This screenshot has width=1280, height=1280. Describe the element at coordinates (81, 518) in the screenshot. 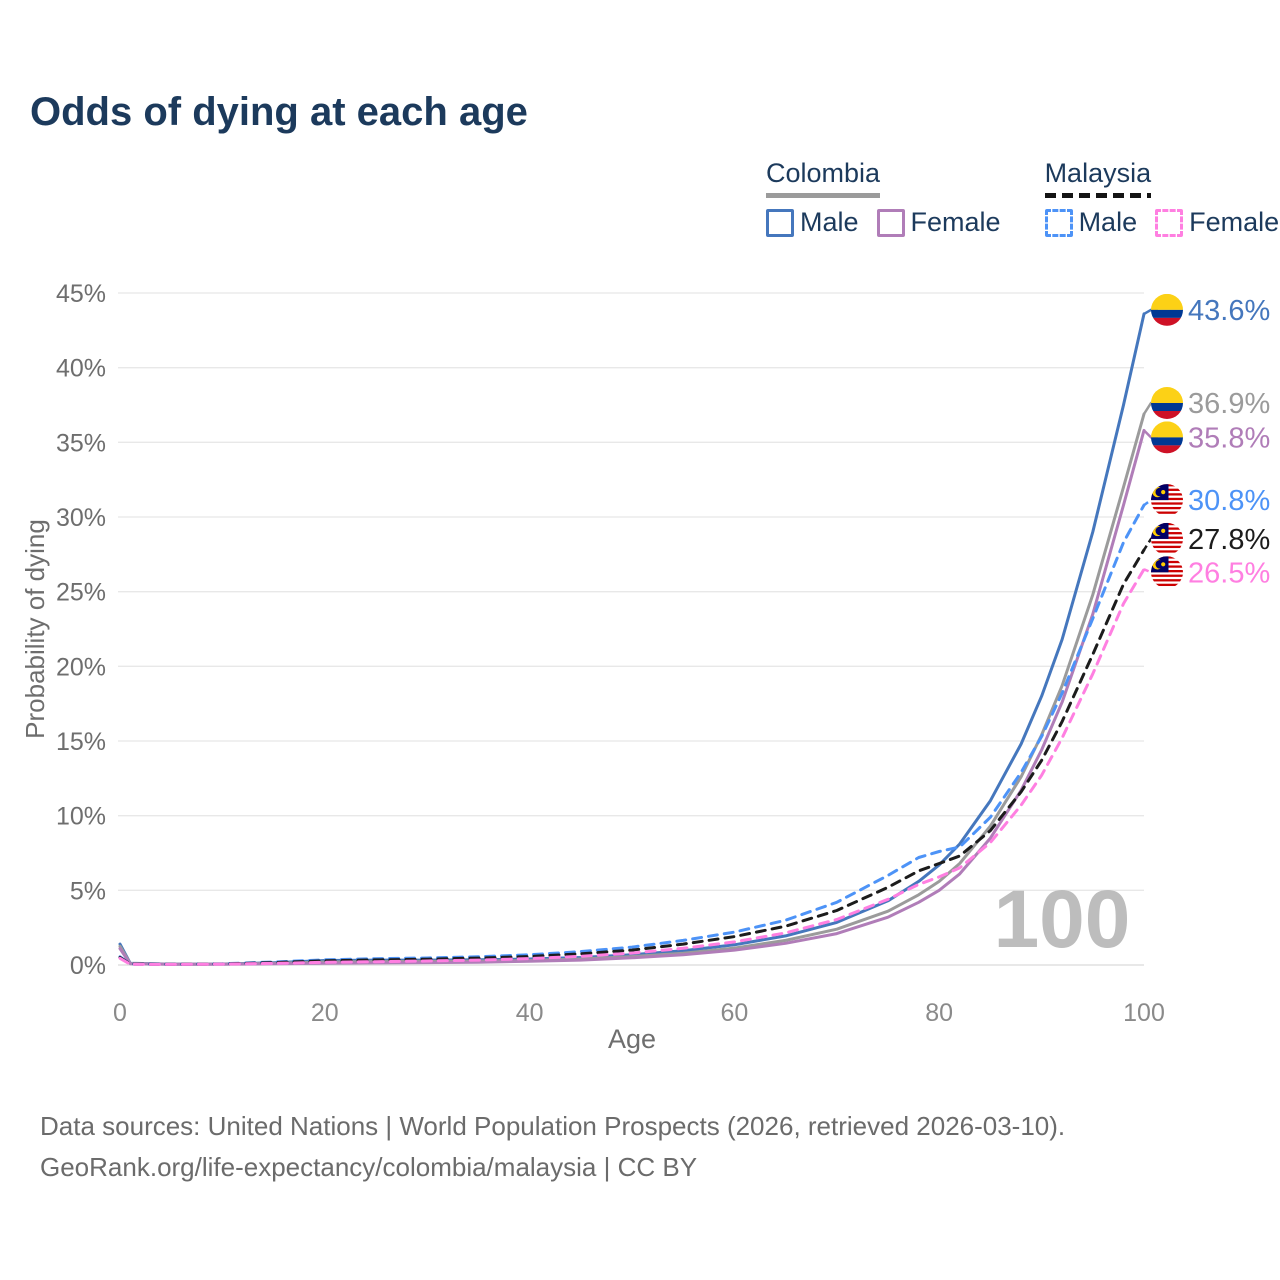

I see `y-tick-label: 30%` at that location.